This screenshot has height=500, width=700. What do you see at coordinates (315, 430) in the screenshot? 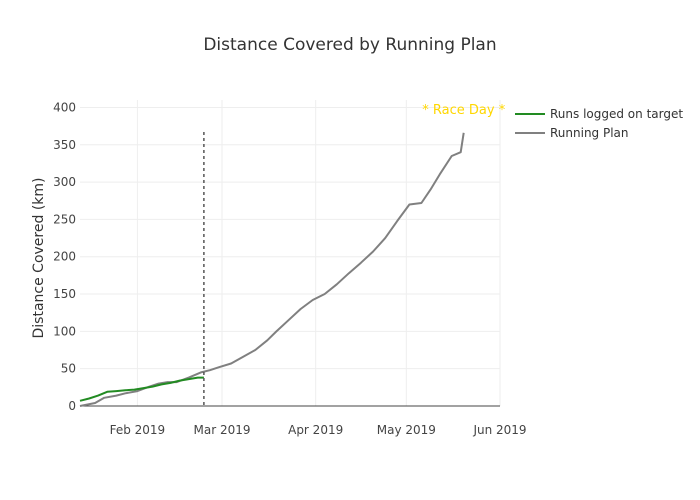
I see `x-tick-label: Apr 2019` at bounding box center [315, 430].